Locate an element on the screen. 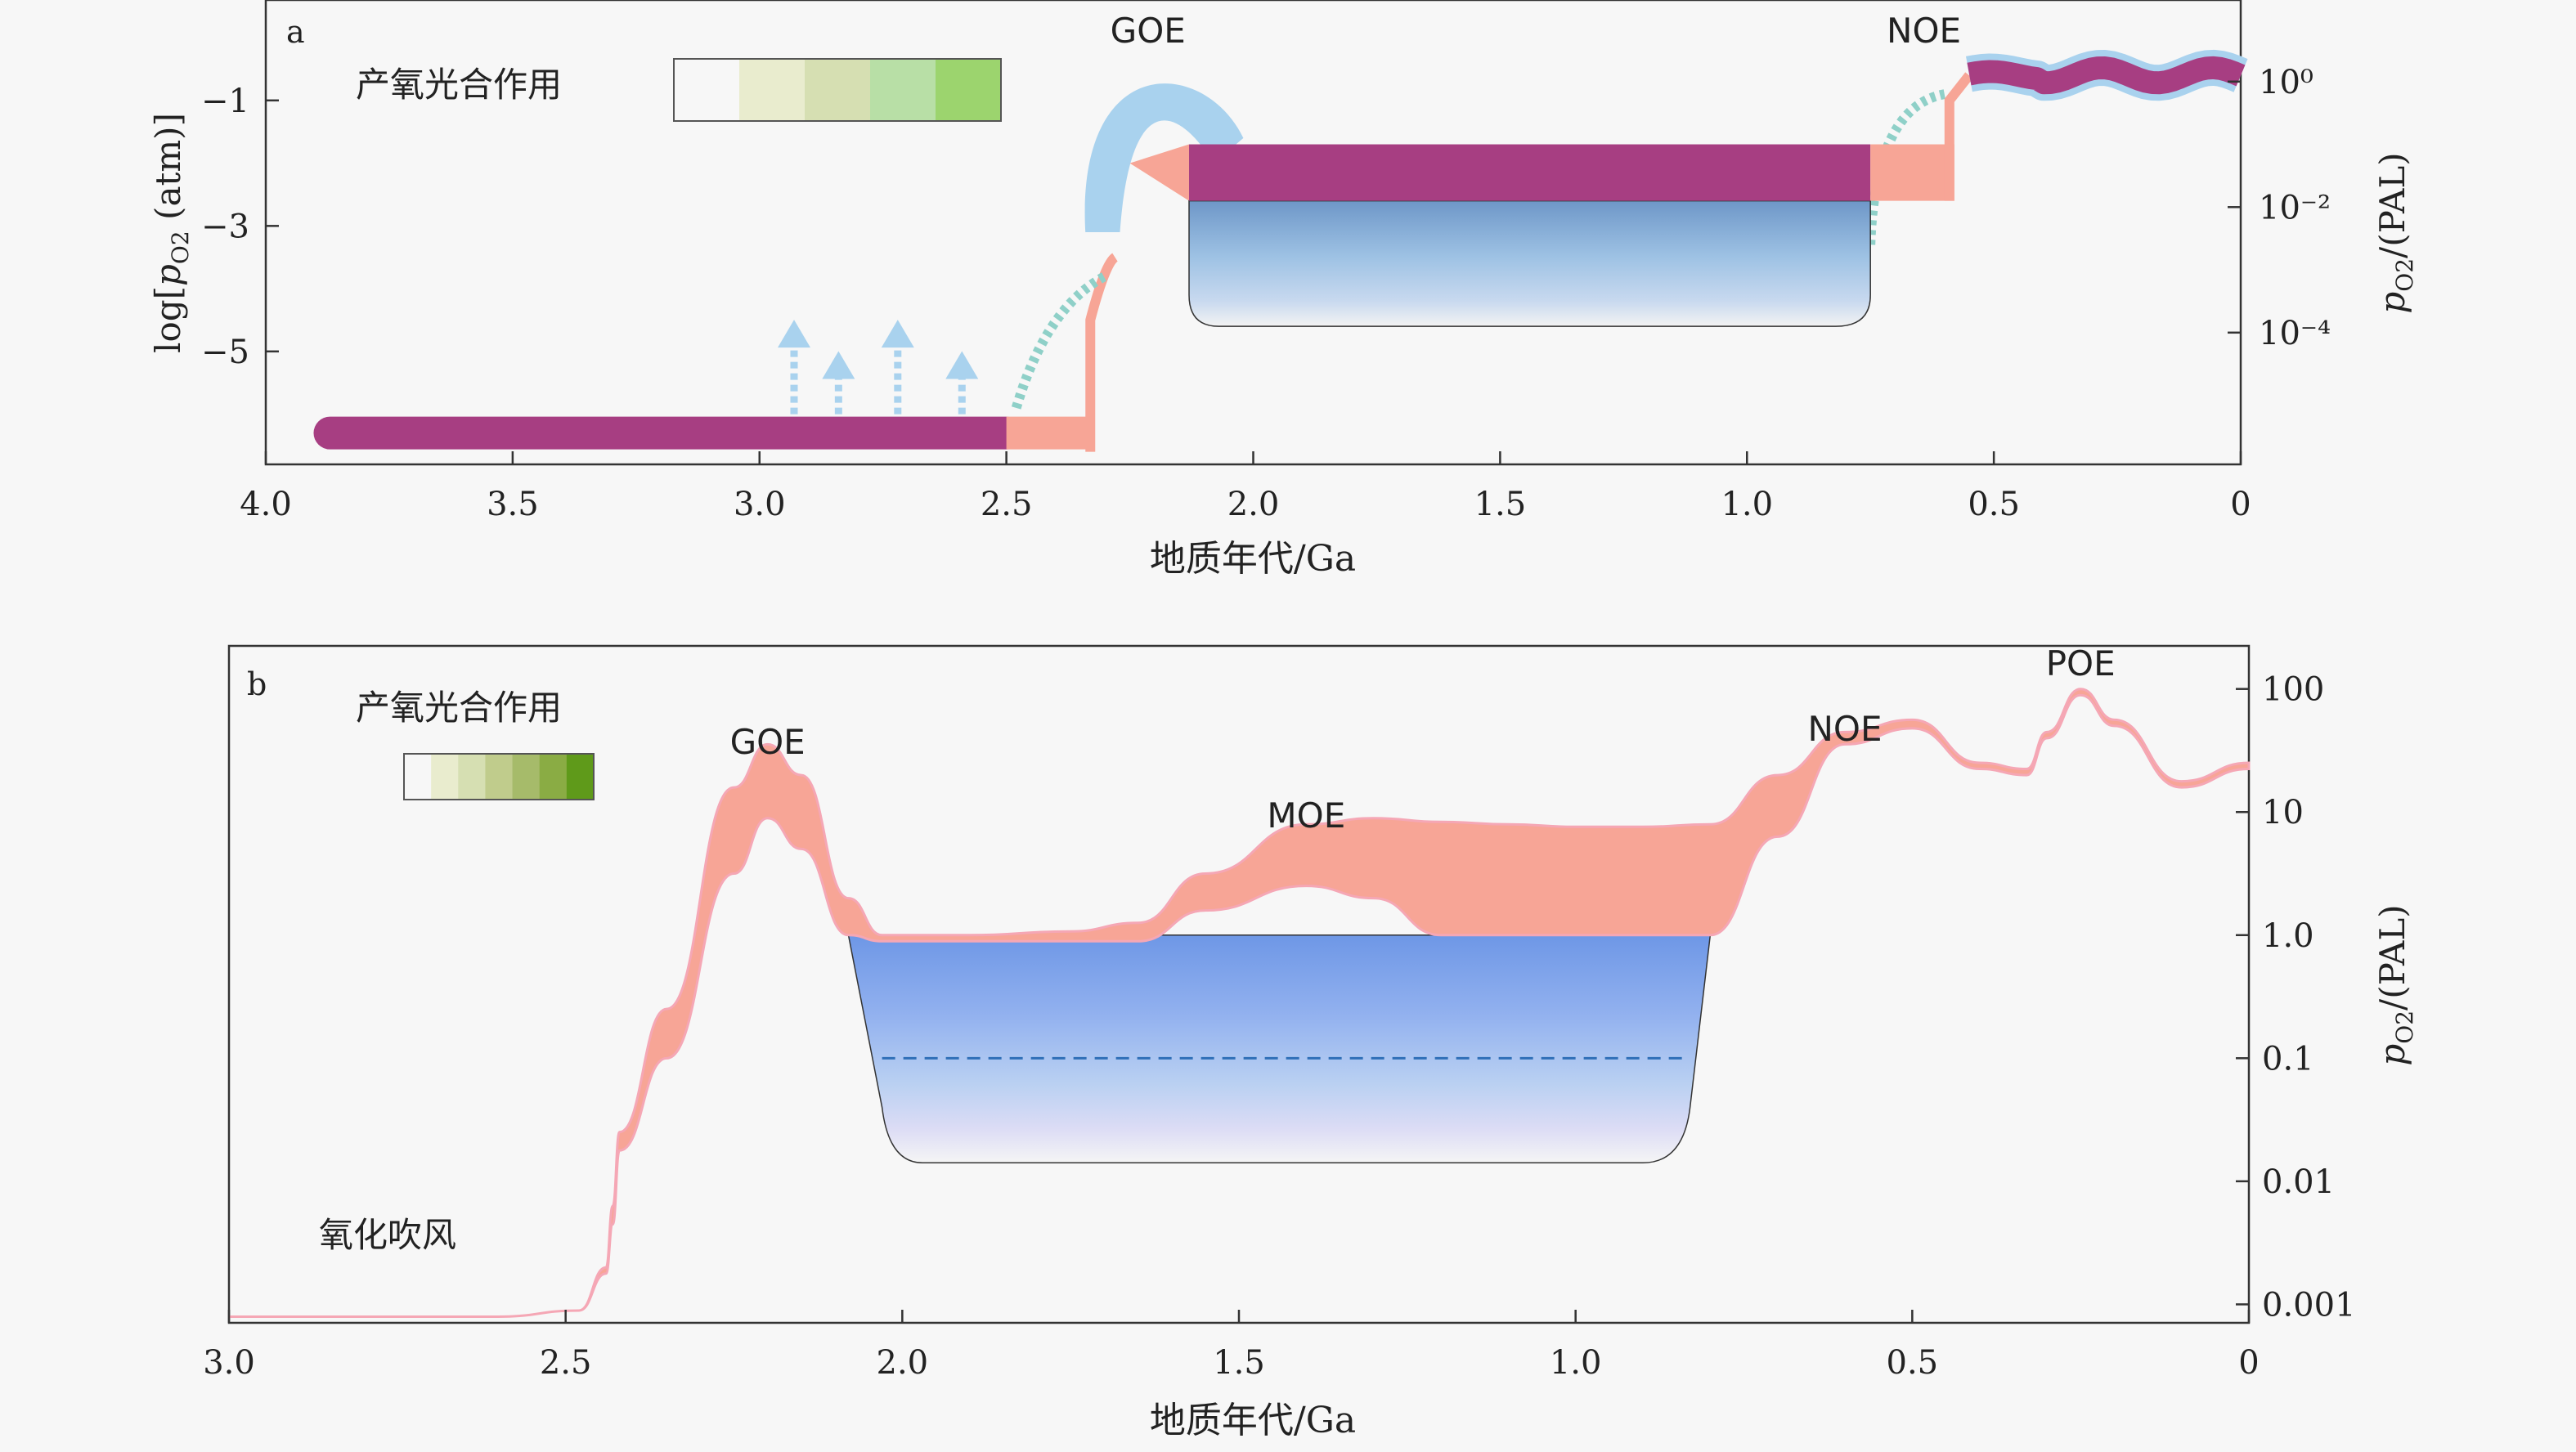 The height and width of the screenshot is (1452, 2576). x-tick-label: 4.0 is located at coordinates (266, 504).